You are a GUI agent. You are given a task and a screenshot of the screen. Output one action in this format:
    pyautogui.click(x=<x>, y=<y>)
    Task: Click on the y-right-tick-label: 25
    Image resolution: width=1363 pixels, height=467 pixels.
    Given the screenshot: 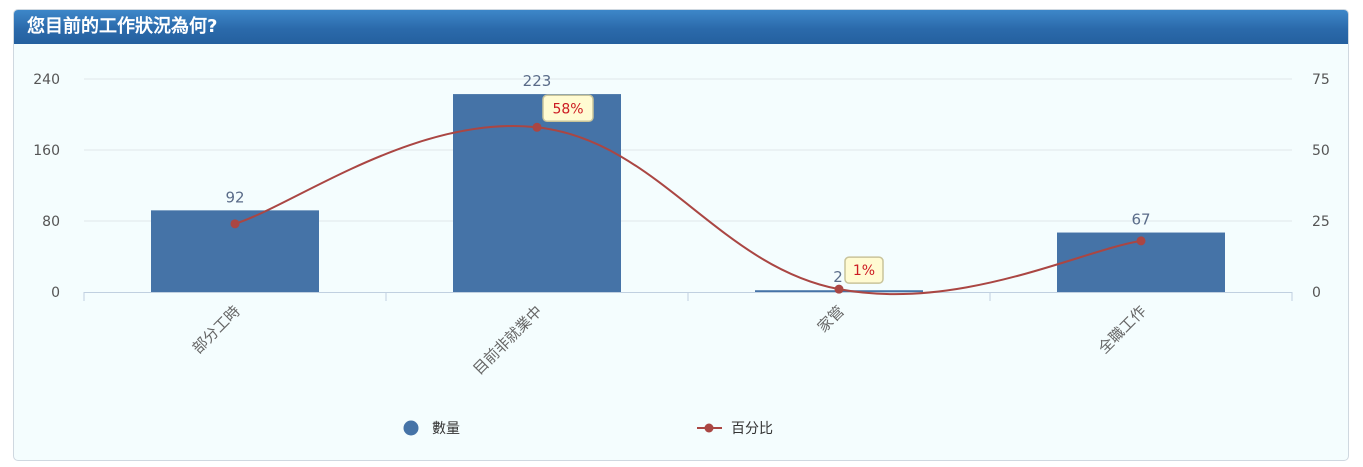 What is the action you would take?
    pyautogui.click(x=1321, y=222)
    